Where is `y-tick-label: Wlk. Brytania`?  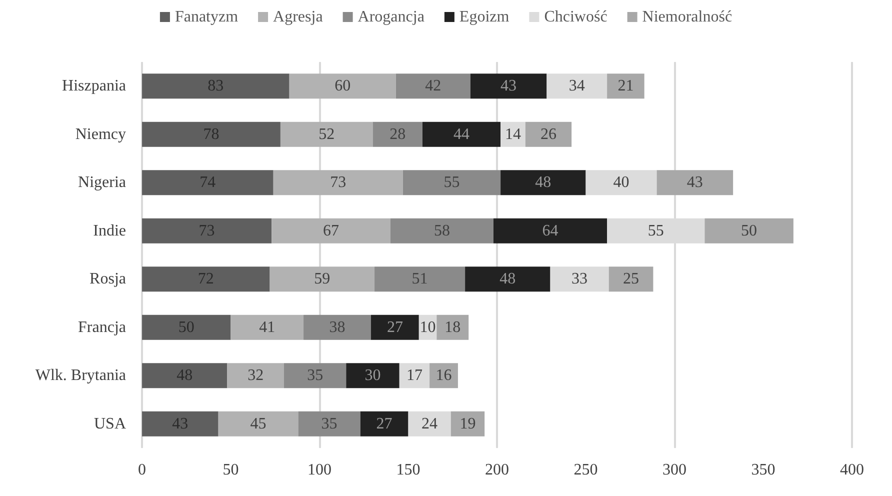
y-tick-label: Wlk. Brytania is located at coordinates (80, 375).